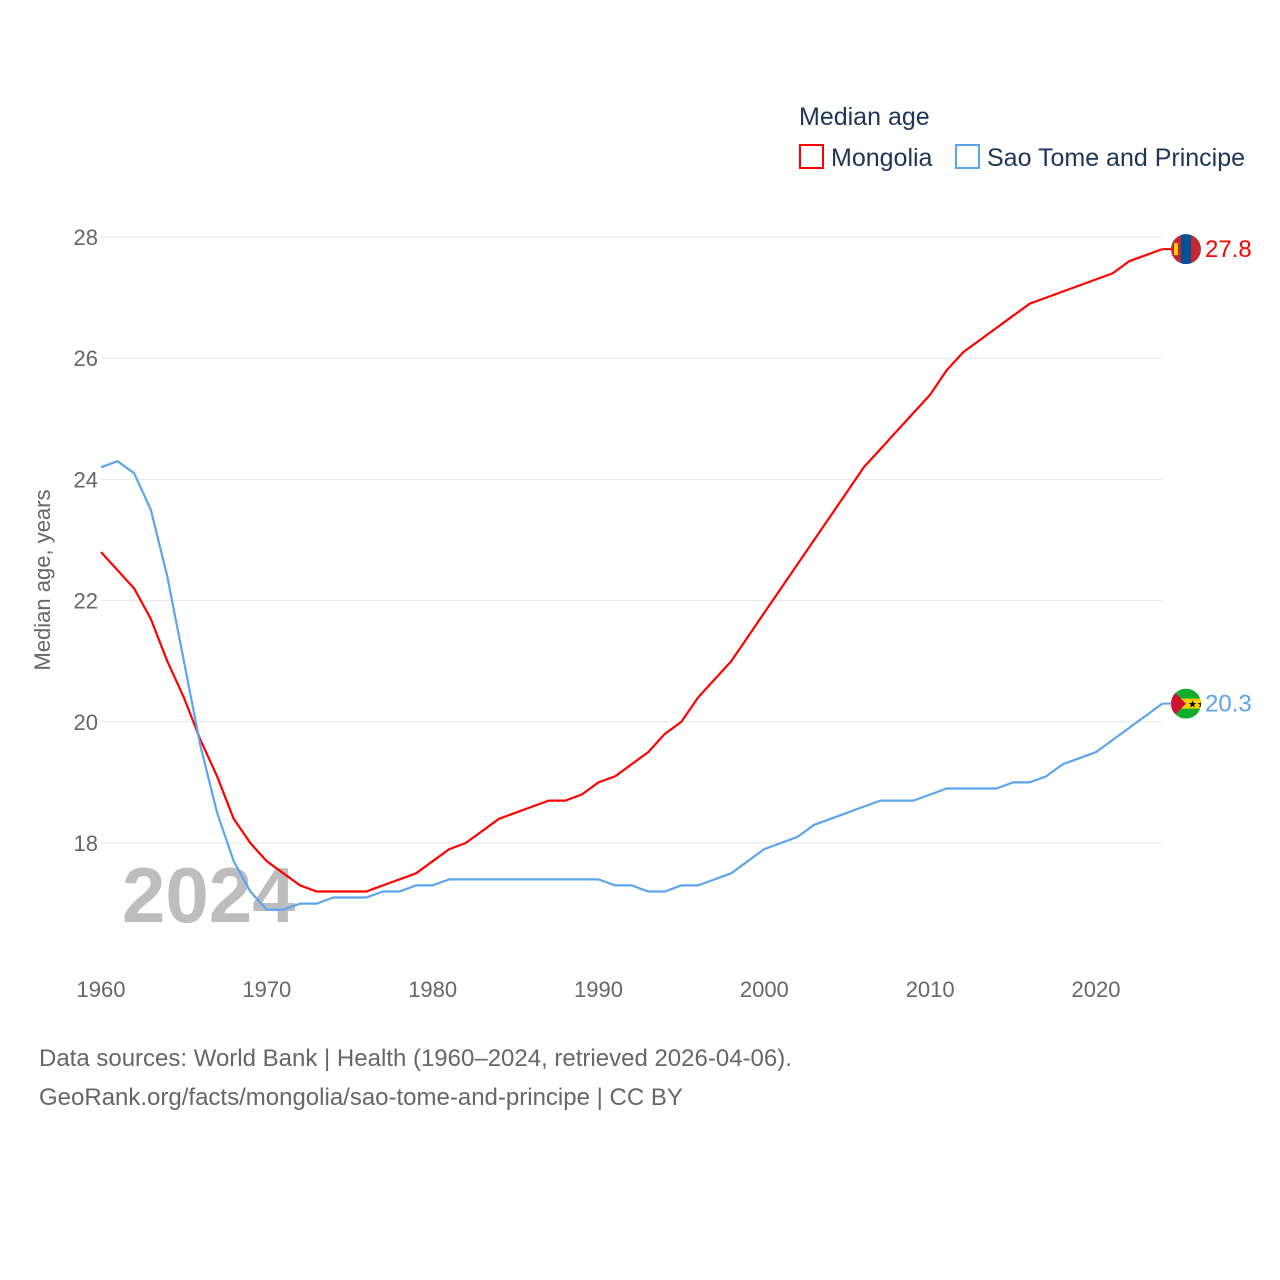 This screenshot has height=1280, width=1280. What do you see at coordinates (930, 989) in the screenshot?
I see `x-tick-label: 2010` at bounding box center [930, 989].